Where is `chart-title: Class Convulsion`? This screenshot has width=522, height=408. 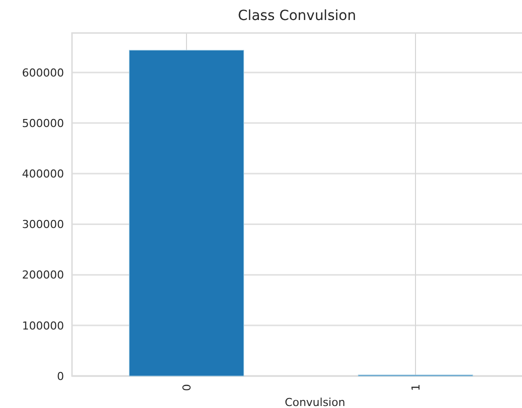
chart-title: Class Convulsion is located at coordinates (297, 16).